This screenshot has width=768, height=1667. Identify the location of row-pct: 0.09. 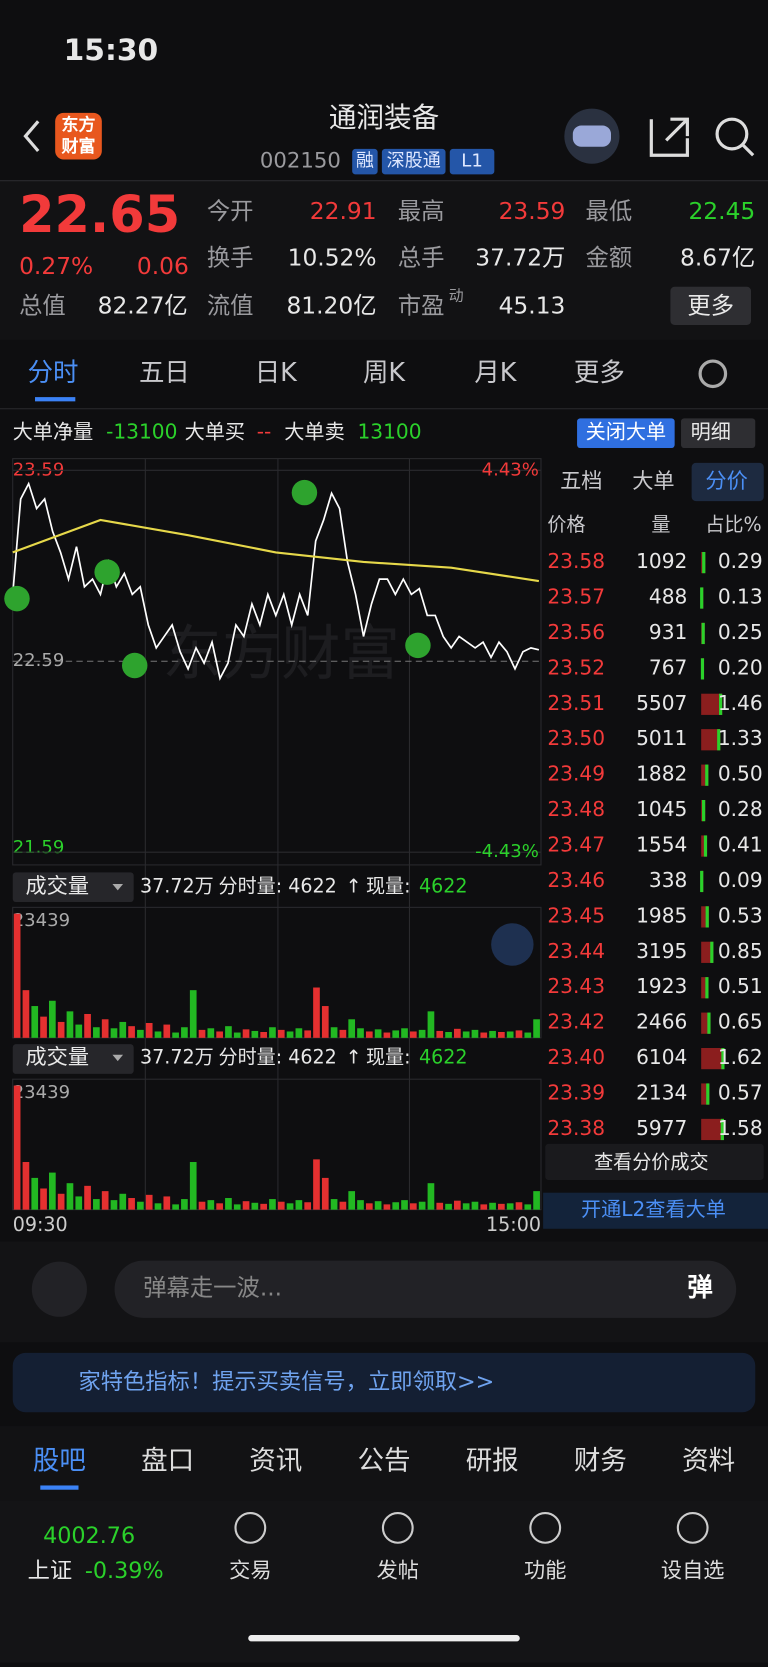
(740, 880).